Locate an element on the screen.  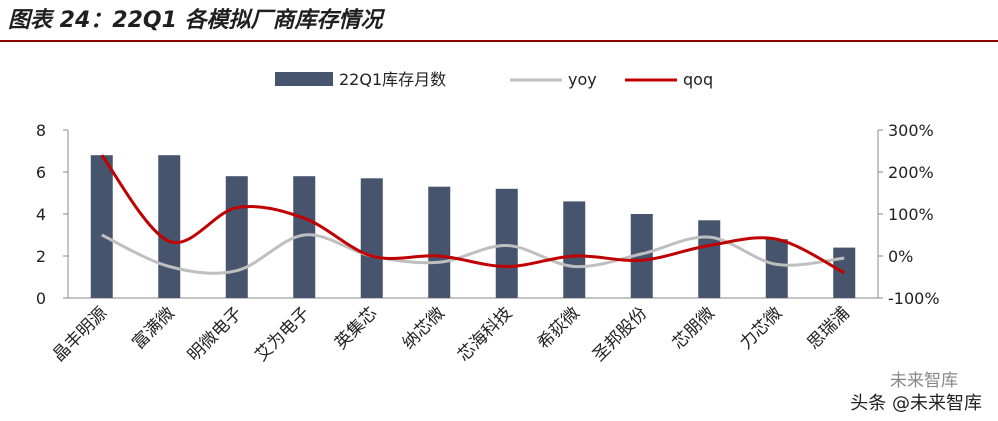
category-label: 芯海科技 is located at coordinates (485, 334).